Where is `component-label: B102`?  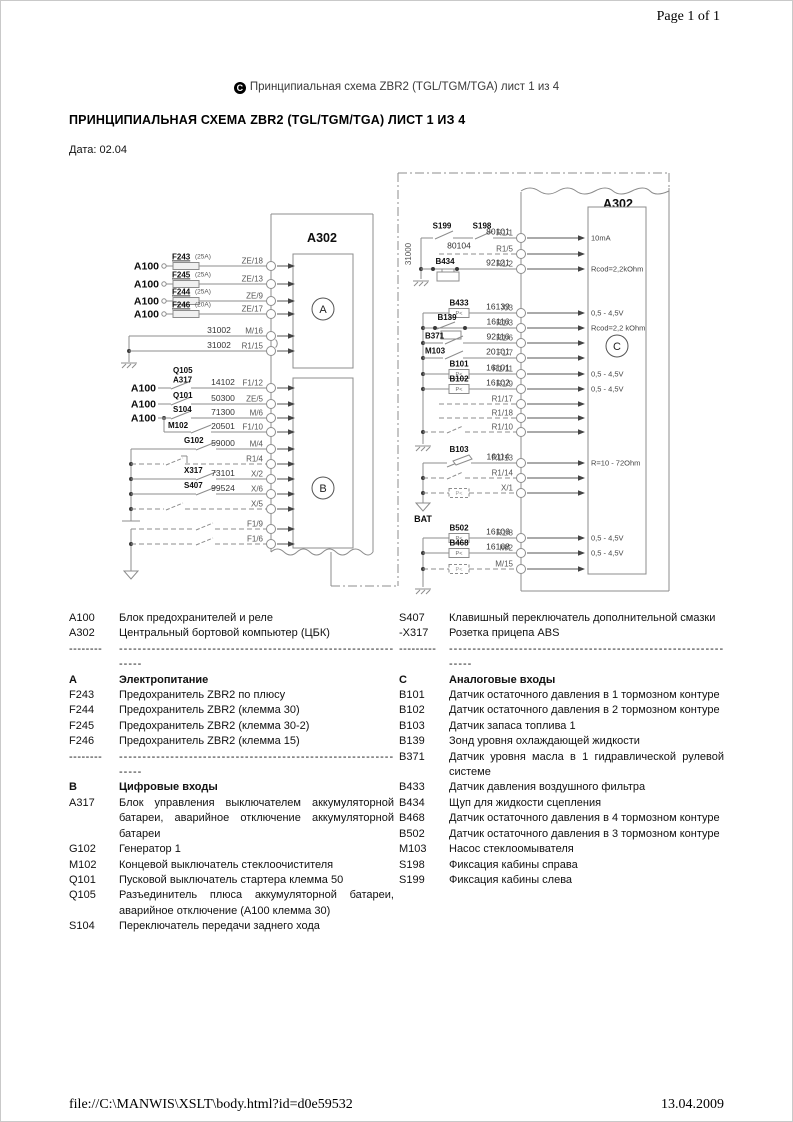 component-label: B102 is located at coordinates (459, 379).